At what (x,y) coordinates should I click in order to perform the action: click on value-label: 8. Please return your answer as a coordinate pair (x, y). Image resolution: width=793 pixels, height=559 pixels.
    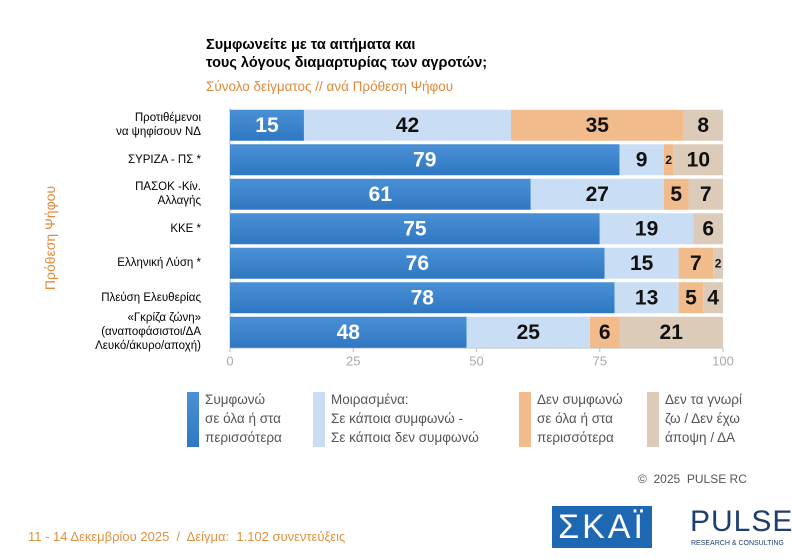
    Looking at the image, I should click on (703, 125).